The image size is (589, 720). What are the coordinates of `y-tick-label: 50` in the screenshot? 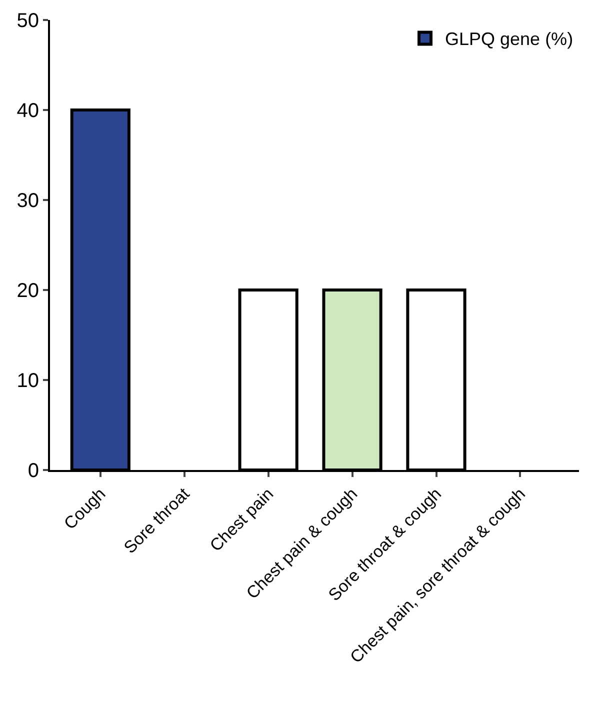 It's located at (27, 21).